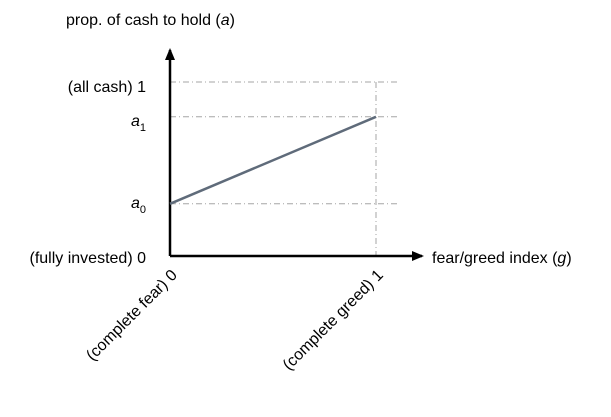  Describe the element at coordinates (273, 160) in the screenshot. I see `series-line` at that location.